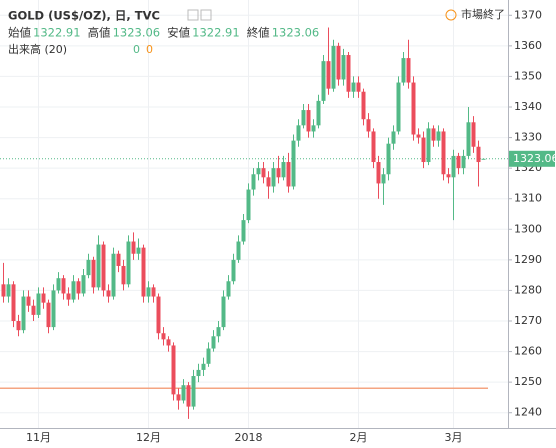 The width and height of the screenshot is (556, 448). What do you see at coordinates (528, 106) in the screenshot?
I see `y-tick-label: 1340` at bounding box center [528, 106].